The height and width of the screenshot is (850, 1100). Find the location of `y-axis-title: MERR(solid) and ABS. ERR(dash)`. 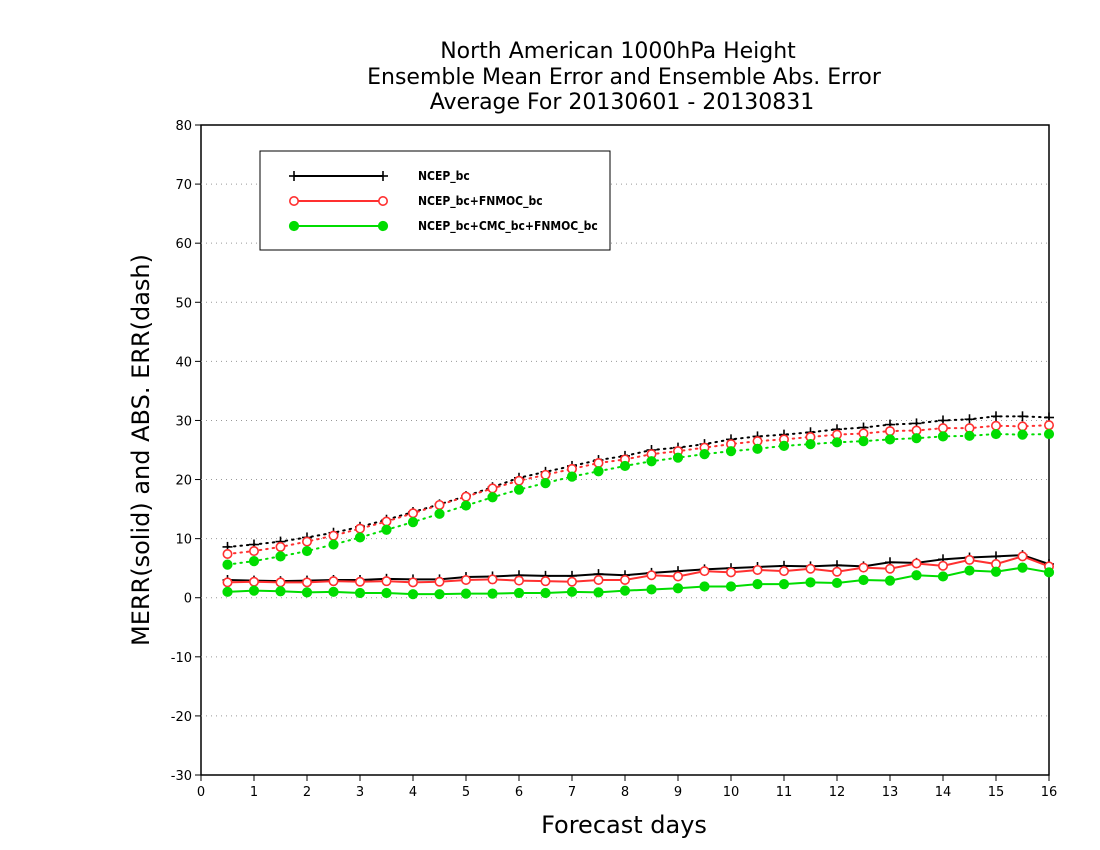

y-axis-title: MERR(solid) and ABS. ERR(dash) is located at coordinates (141, 450).